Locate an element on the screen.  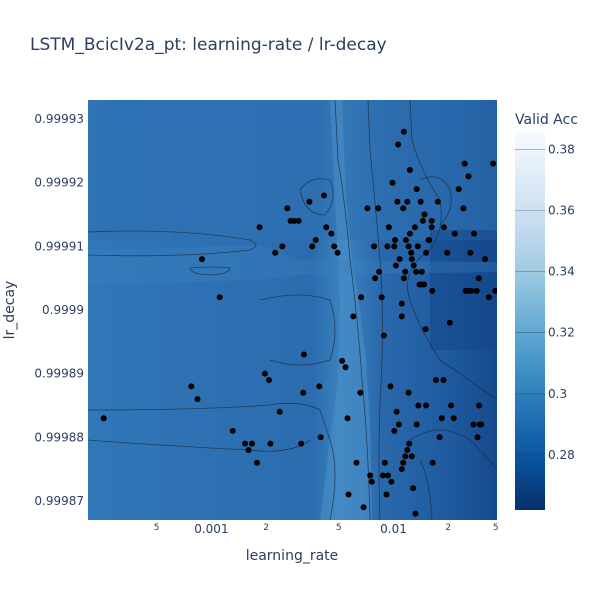
y-tick-label: 0.99991 is located at coordinates (59, 246).